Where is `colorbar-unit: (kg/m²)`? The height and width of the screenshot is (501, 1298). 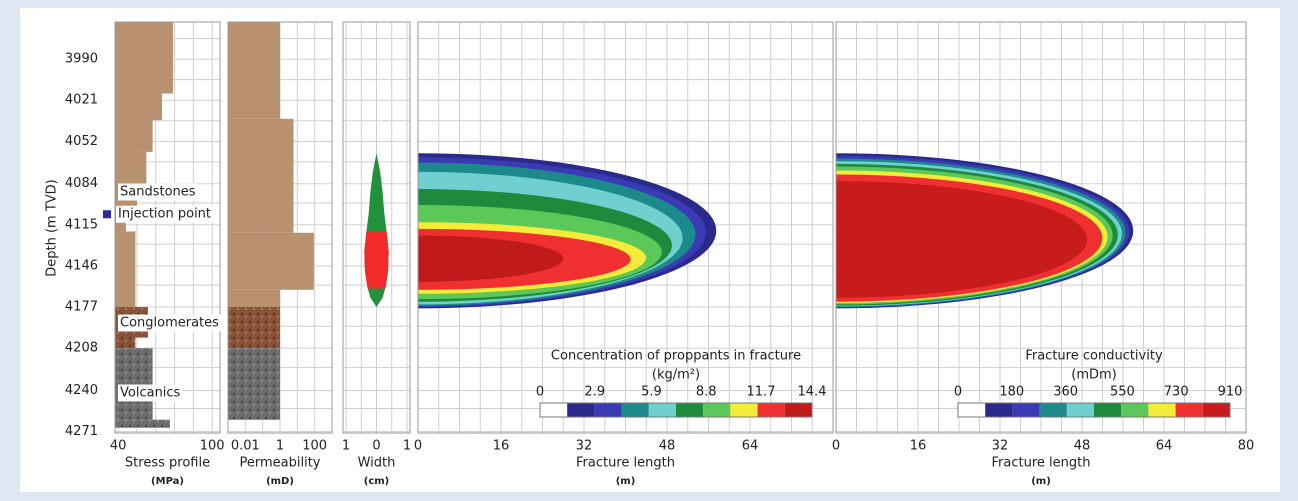
colorbar-unit: (kg/m²) is located at coordinates (676, 375).